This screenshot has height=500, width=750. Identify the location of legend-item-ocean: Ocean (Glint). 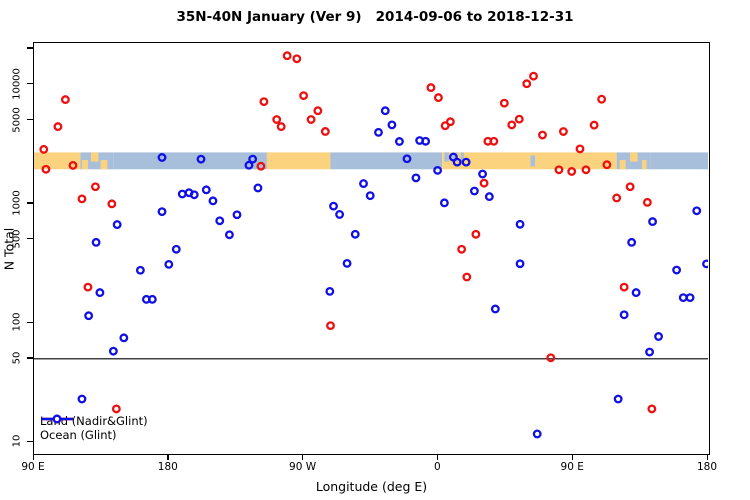
(94, 428).